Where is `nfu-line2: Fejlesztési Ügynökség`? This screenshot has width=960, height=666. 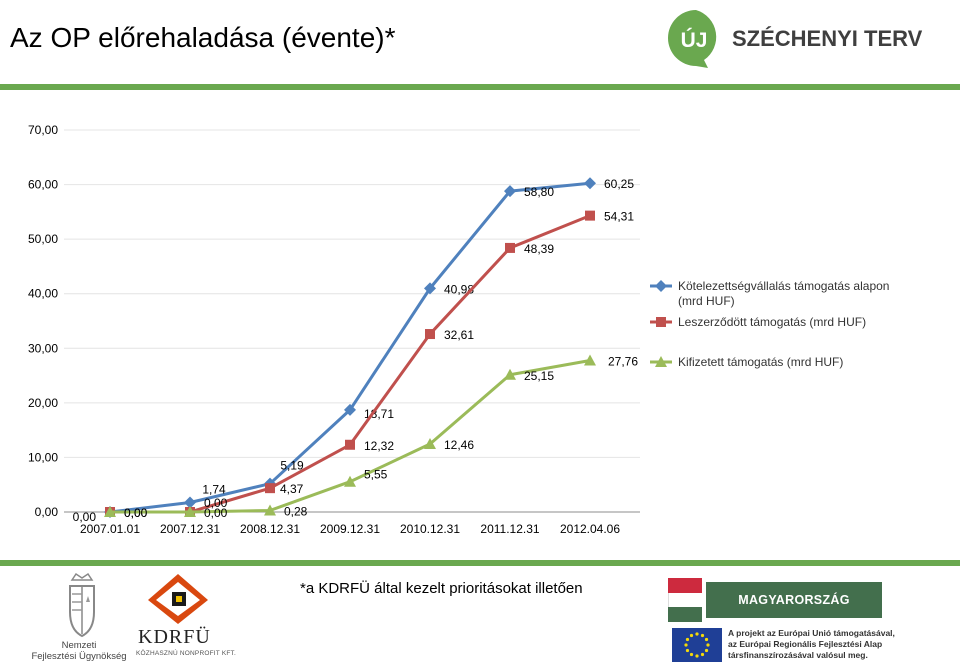 nfu-line2: Fejlesztési Ügynökség is located at coordinates (79, 656).